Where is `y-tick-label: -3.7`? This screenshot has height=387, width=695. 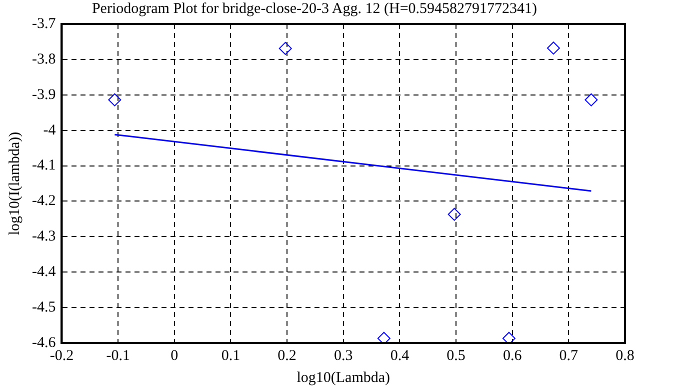
y-tick-label: -3.7 is located at coordinates (44, 24).